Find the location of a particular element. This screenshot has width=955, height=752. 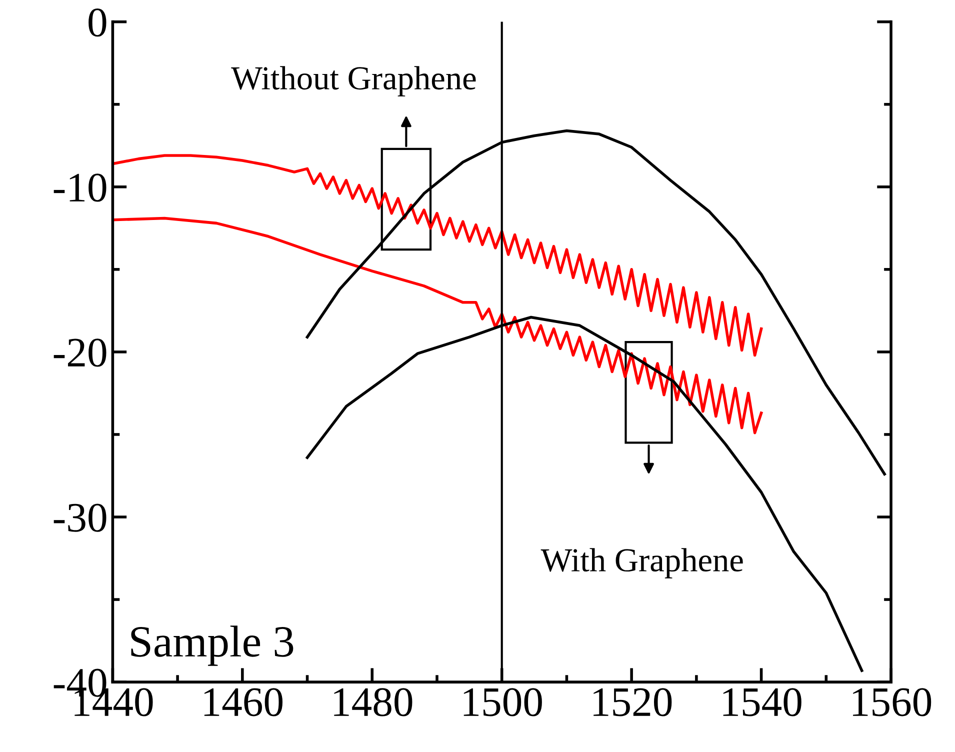

y-tick-label: -30 is located at coordinates (80, 518).